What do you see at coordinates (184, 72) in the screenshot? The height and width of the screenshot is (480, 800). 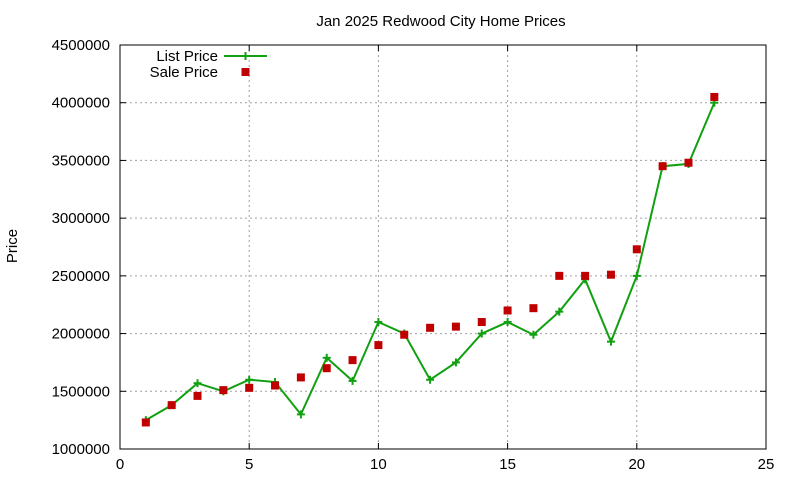 I see `legend-label: Sale Price` at bounding box center [184, 72].